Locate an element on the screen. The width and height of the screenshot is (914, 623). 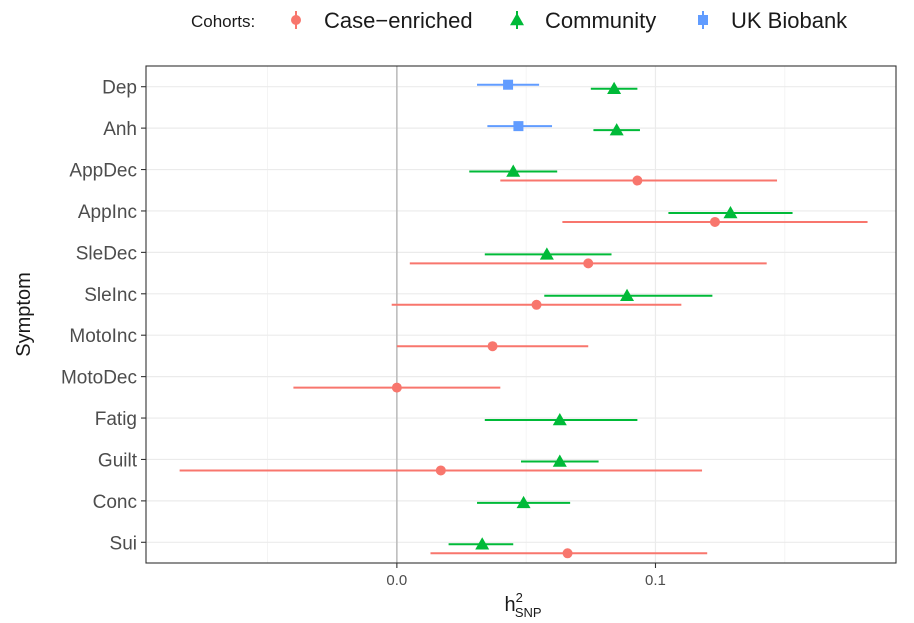
y-tick-label: Sui is located at coordinates (123, 543).